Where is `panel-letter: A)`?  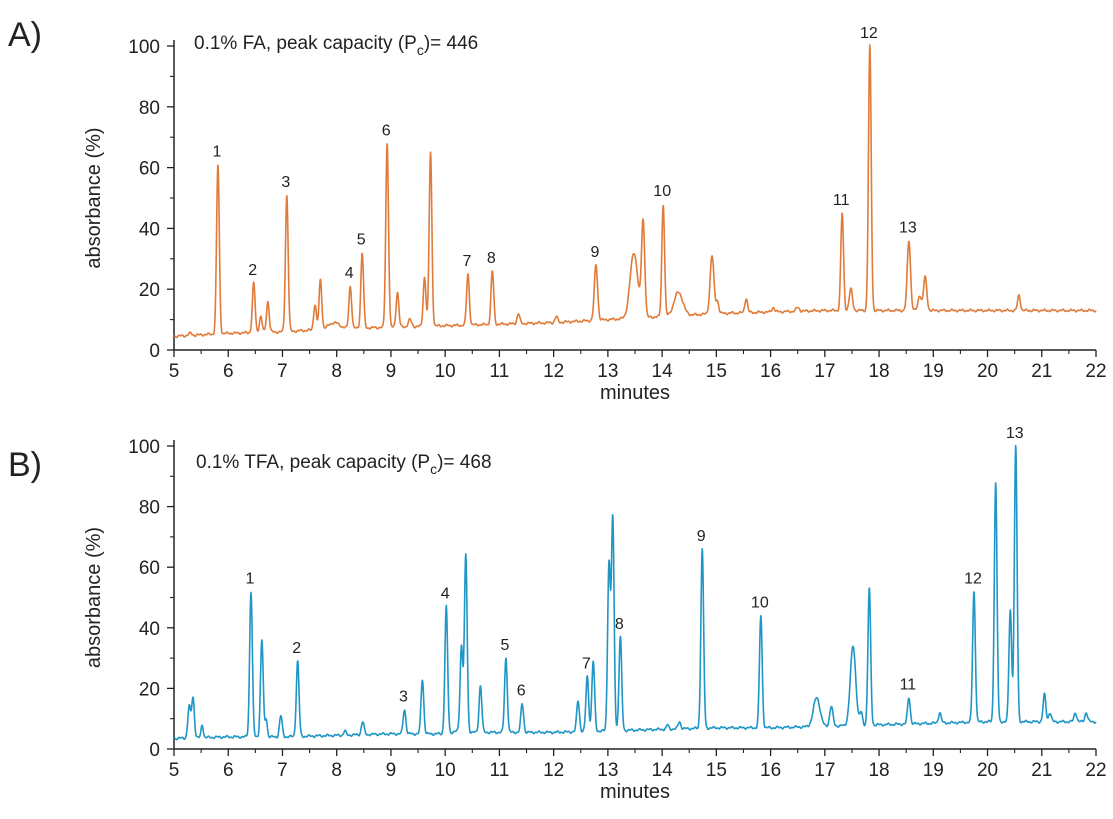 panel-letter: A) is located at coordinates (25, 35).